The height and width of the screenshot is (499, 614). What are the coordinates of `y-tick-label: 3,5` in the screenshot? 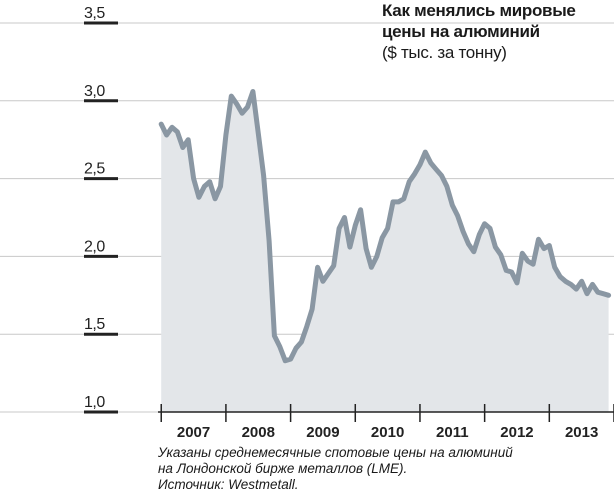 It's located at (94, 13).